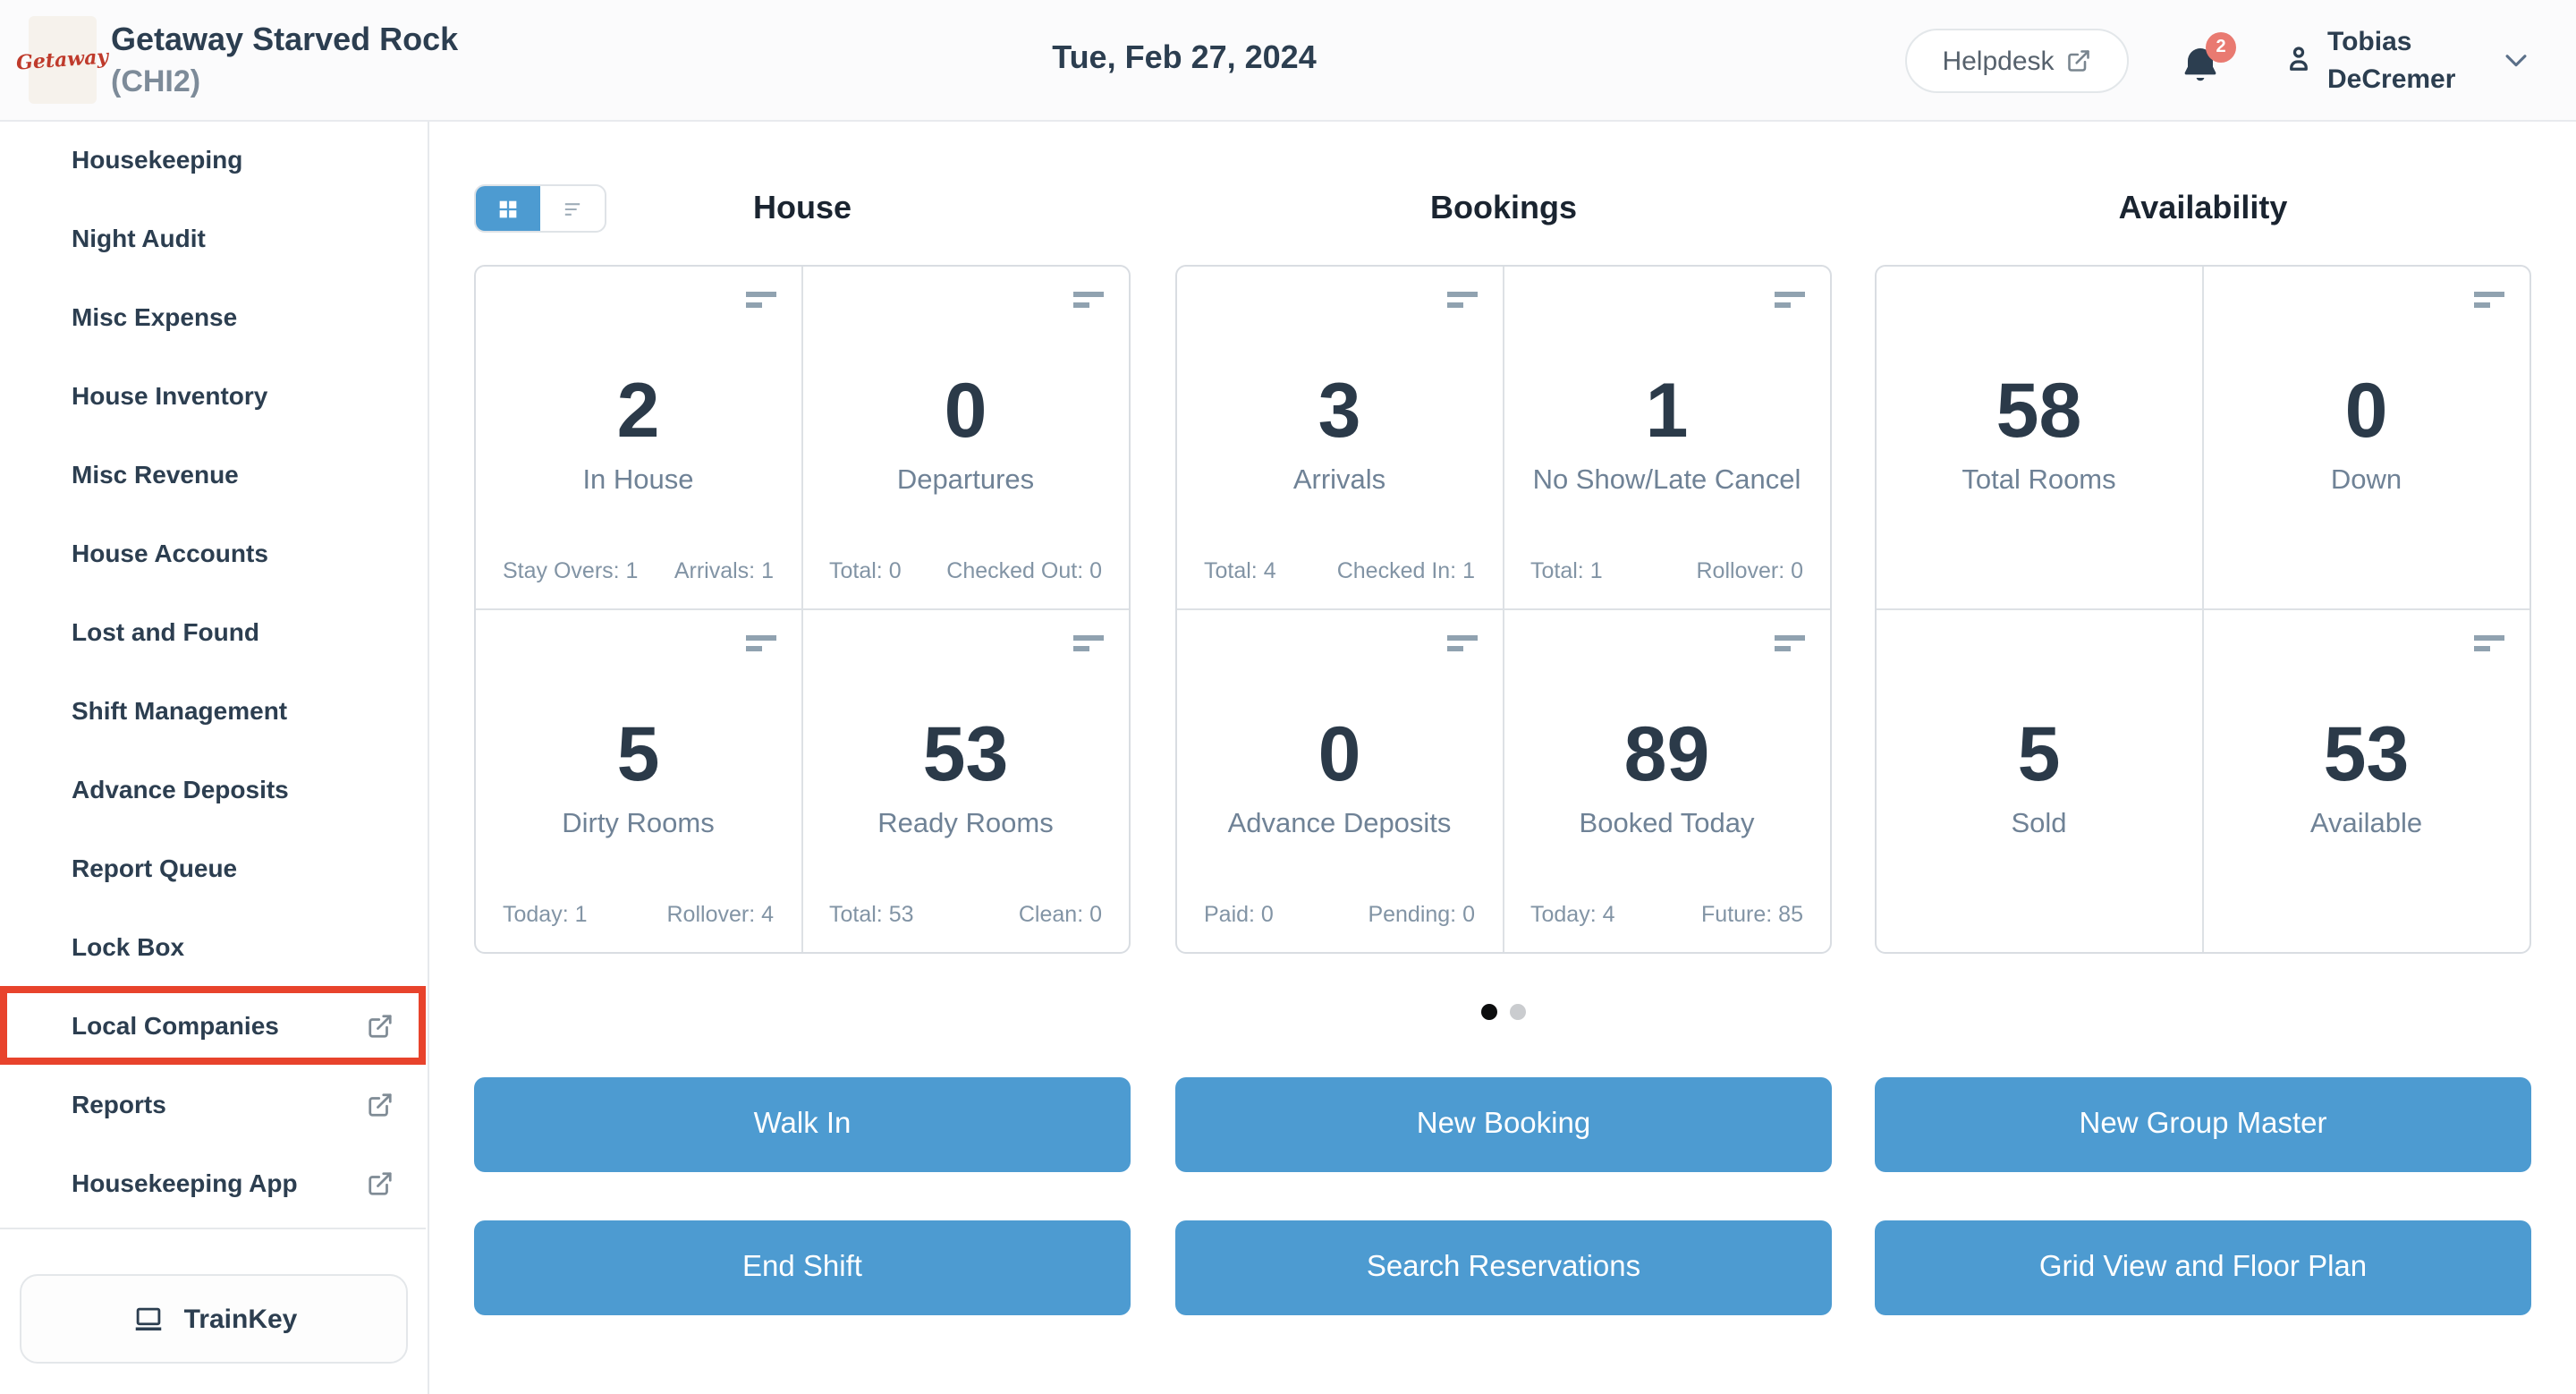 The width and height of the screenshot is (2576, 1394). Describe the element at coordinates (1667, 438) in the screenshot. I see `stat-card-no-show-late-cancel: 1 No Show/Late Cancel Total: 1 Rollover: 0` at that location.